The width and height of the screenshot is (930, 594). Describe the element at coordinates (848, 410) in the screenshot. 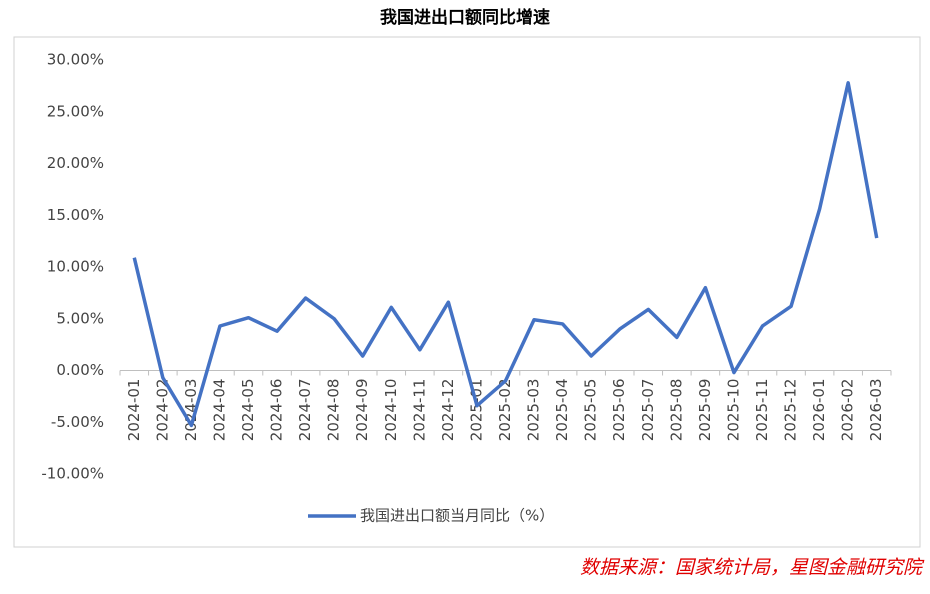

I see `x-tick-label: 2026-02` at that location.